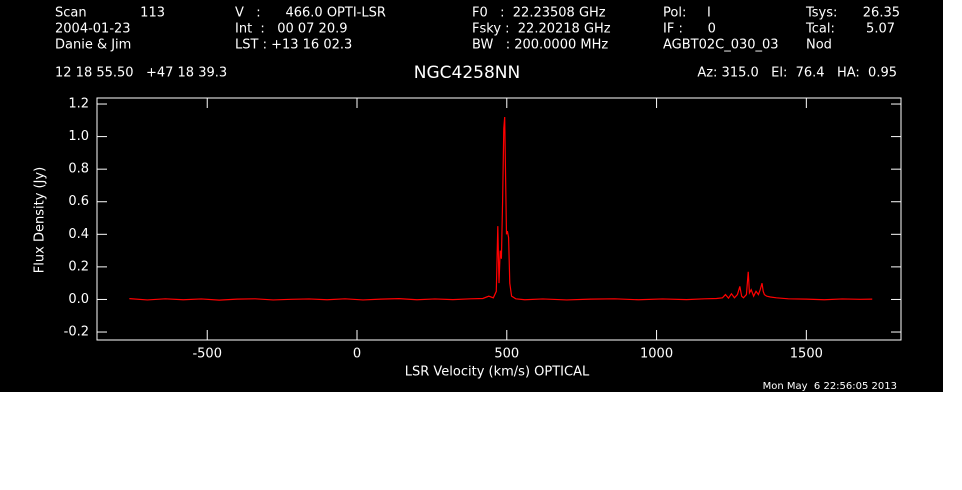  Describe the element at coordinates (821, 13) in the screenshot. I see `header-text: Tsys:` at that location.